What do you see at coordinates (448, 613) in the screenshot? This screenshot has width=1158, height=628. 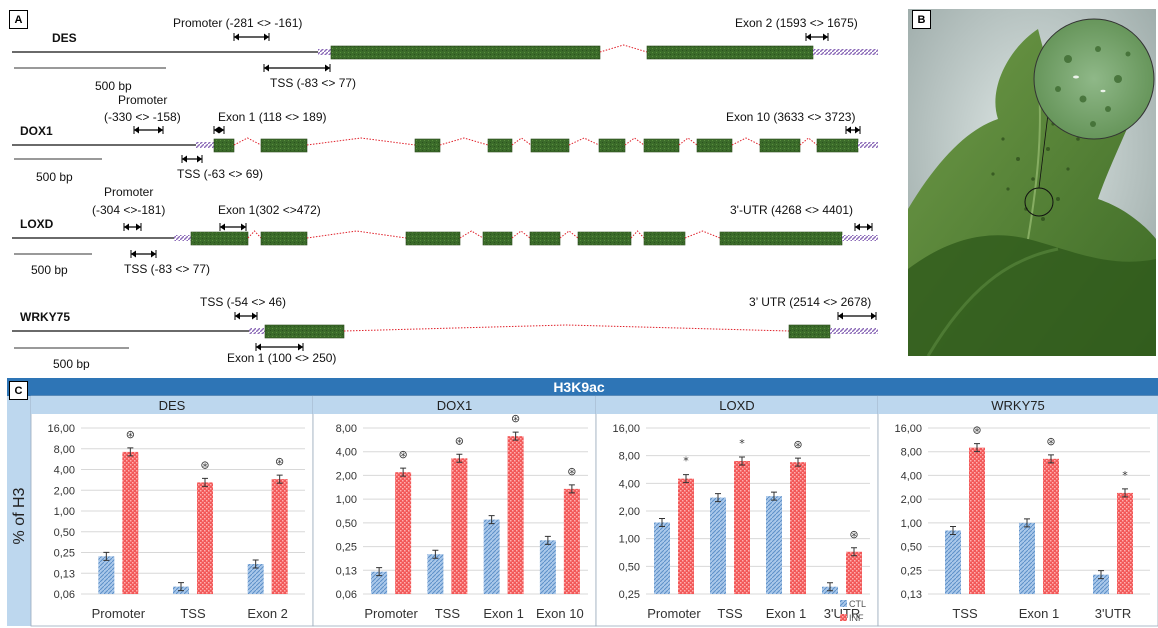 I see `x-tick-label: TSS` at bounding box center [448, 613].